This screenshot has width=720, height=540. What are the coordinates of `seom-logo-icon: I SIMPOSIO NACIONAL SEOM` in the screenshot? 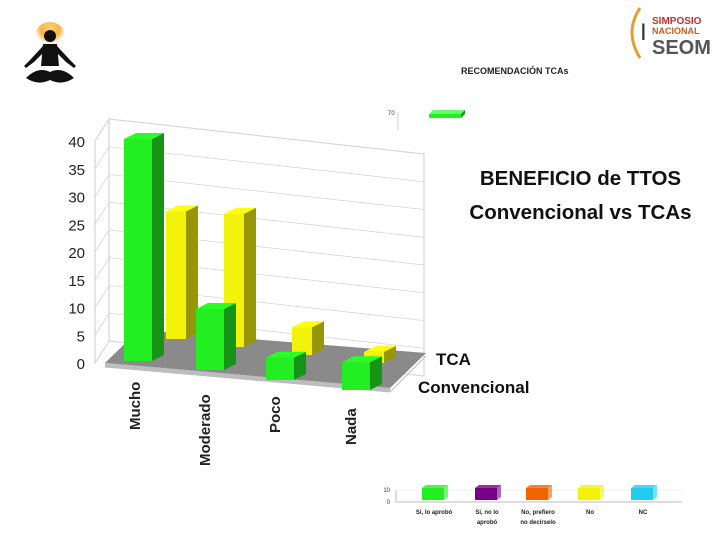 It's located at (670, 33).